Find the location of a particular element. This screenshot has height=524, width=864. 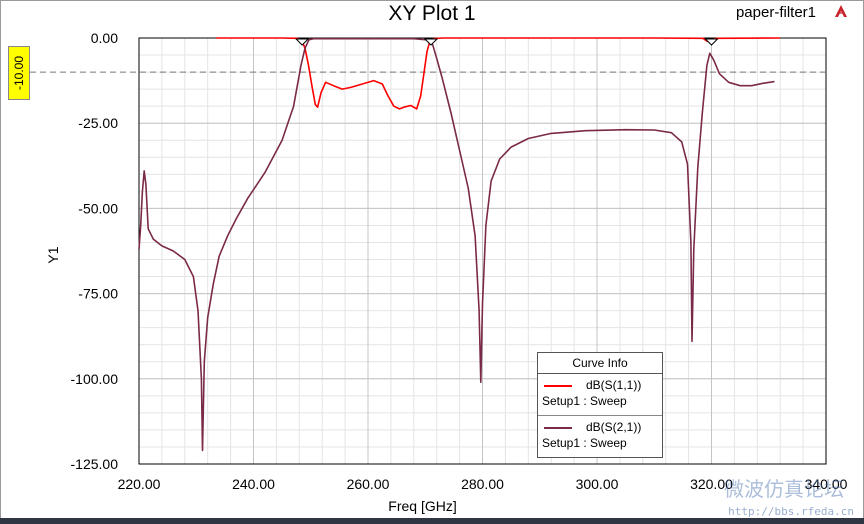

legend-item-s21: dB(S(2,1)) Setup1 : Sweep is located at coordinates (600, 436).